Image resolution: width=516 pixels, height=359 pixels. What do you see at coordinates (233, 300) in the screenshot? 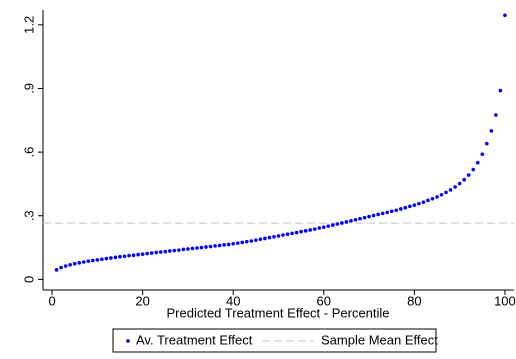
I see `x-tick-label: 40` at bounding box center [233, 300].